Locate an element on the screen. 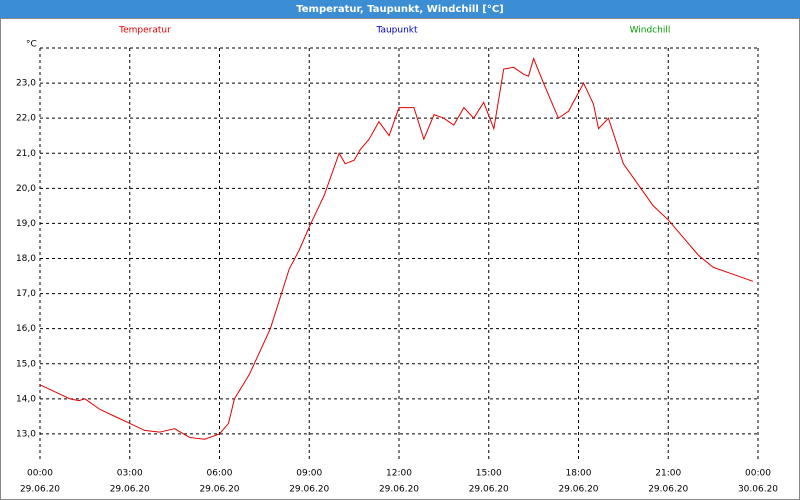  y-tick-label: 18,0 is located at coordinates (26, 259).